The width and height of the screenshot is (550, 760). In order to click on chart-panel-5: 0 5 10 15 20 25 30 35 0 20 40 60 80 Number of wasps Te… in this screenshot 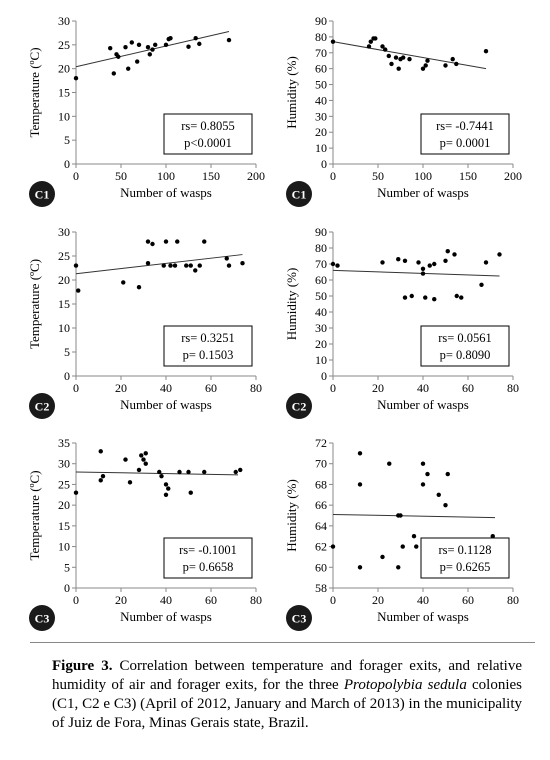, I will do `click(144, 533)`.